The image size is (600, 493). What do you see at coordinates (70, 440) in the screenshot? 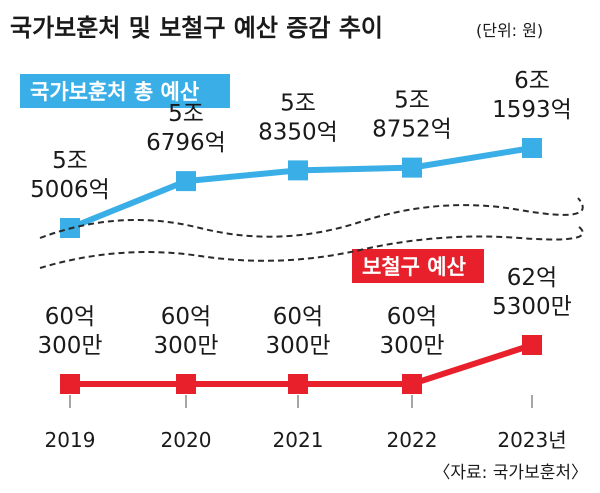
I see `x-tick-label-0: 2019` at bounding box center [70, 440].